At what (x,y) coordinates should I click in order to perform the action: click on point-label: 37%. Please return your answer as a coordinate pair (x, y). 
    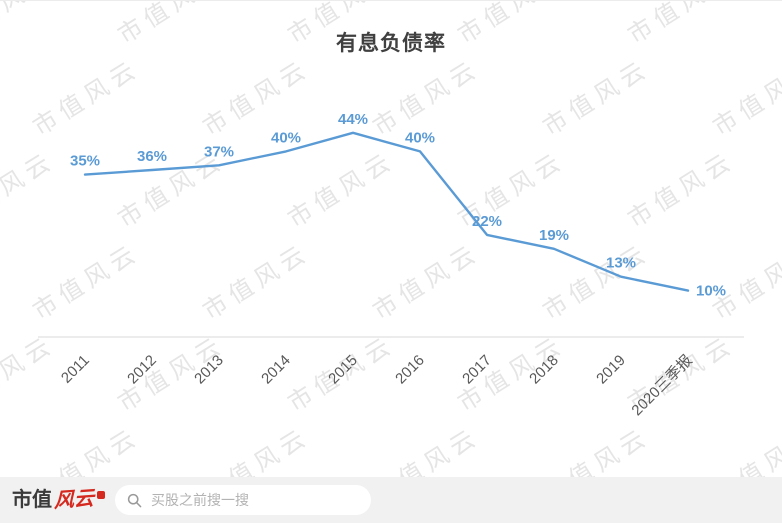
    Looking at the image, I should click on (219, 151).